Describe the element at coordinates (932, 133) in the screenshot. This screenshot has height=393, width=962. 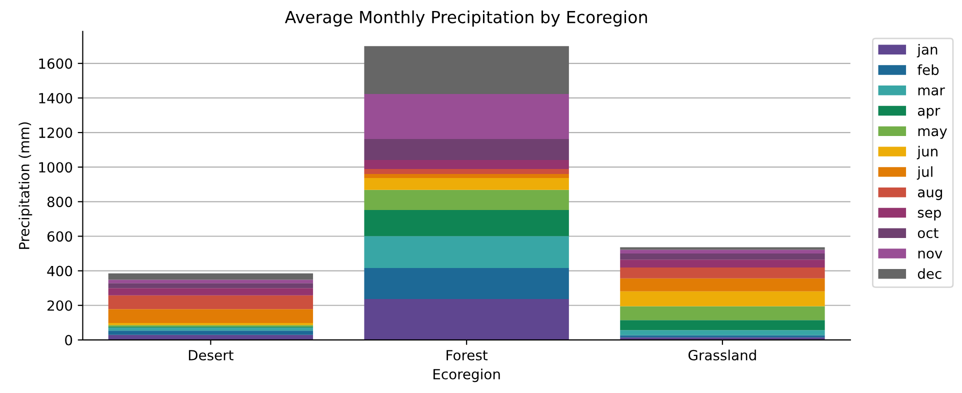
I see `legend-label: may` at that location.